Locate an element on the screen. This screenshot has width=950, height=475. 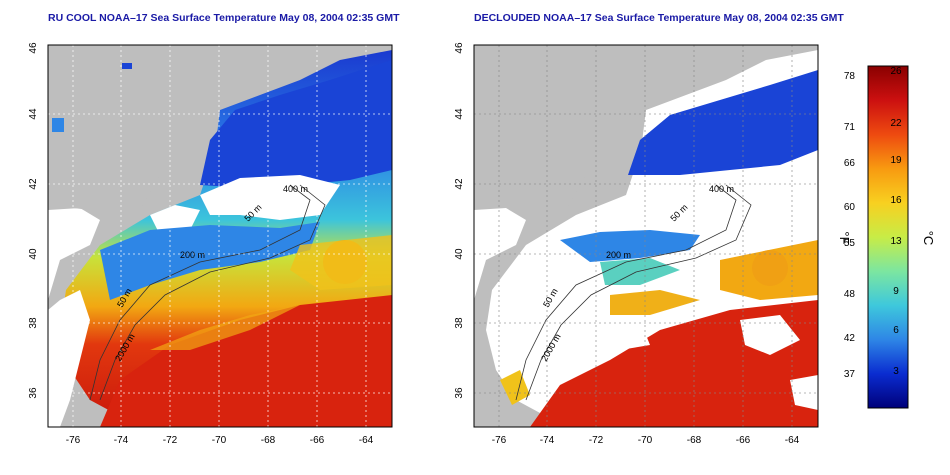
right-lon-axis: -76 -74 -72 -70 -68 -66 -64 is located at coordinates (646, 440).